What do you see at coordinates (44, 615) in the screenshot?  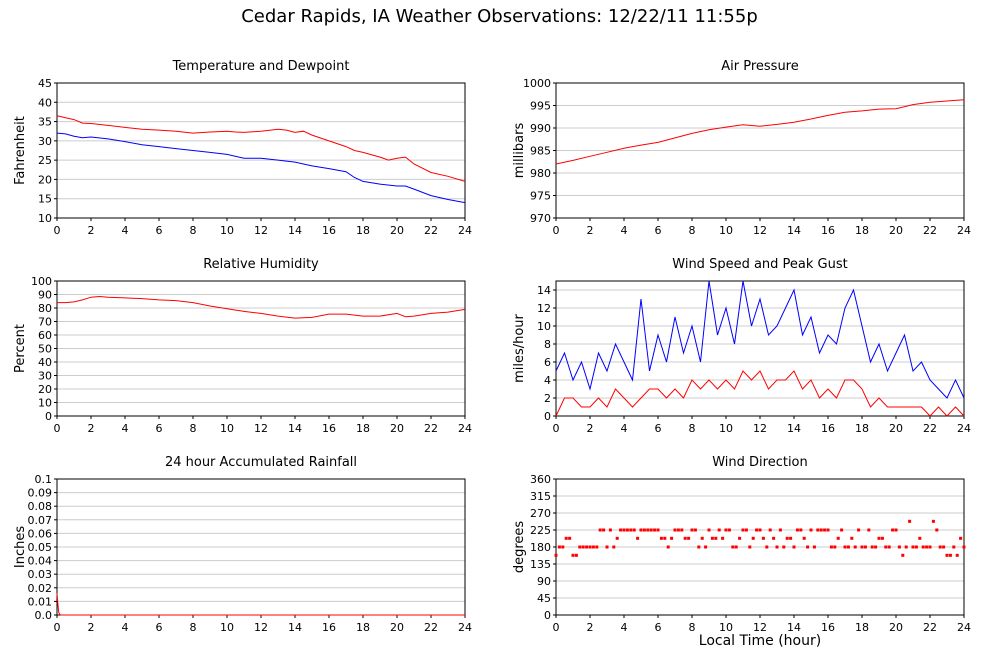 I see `y-tick-label: 0.0` at bounding box center [44, 615].